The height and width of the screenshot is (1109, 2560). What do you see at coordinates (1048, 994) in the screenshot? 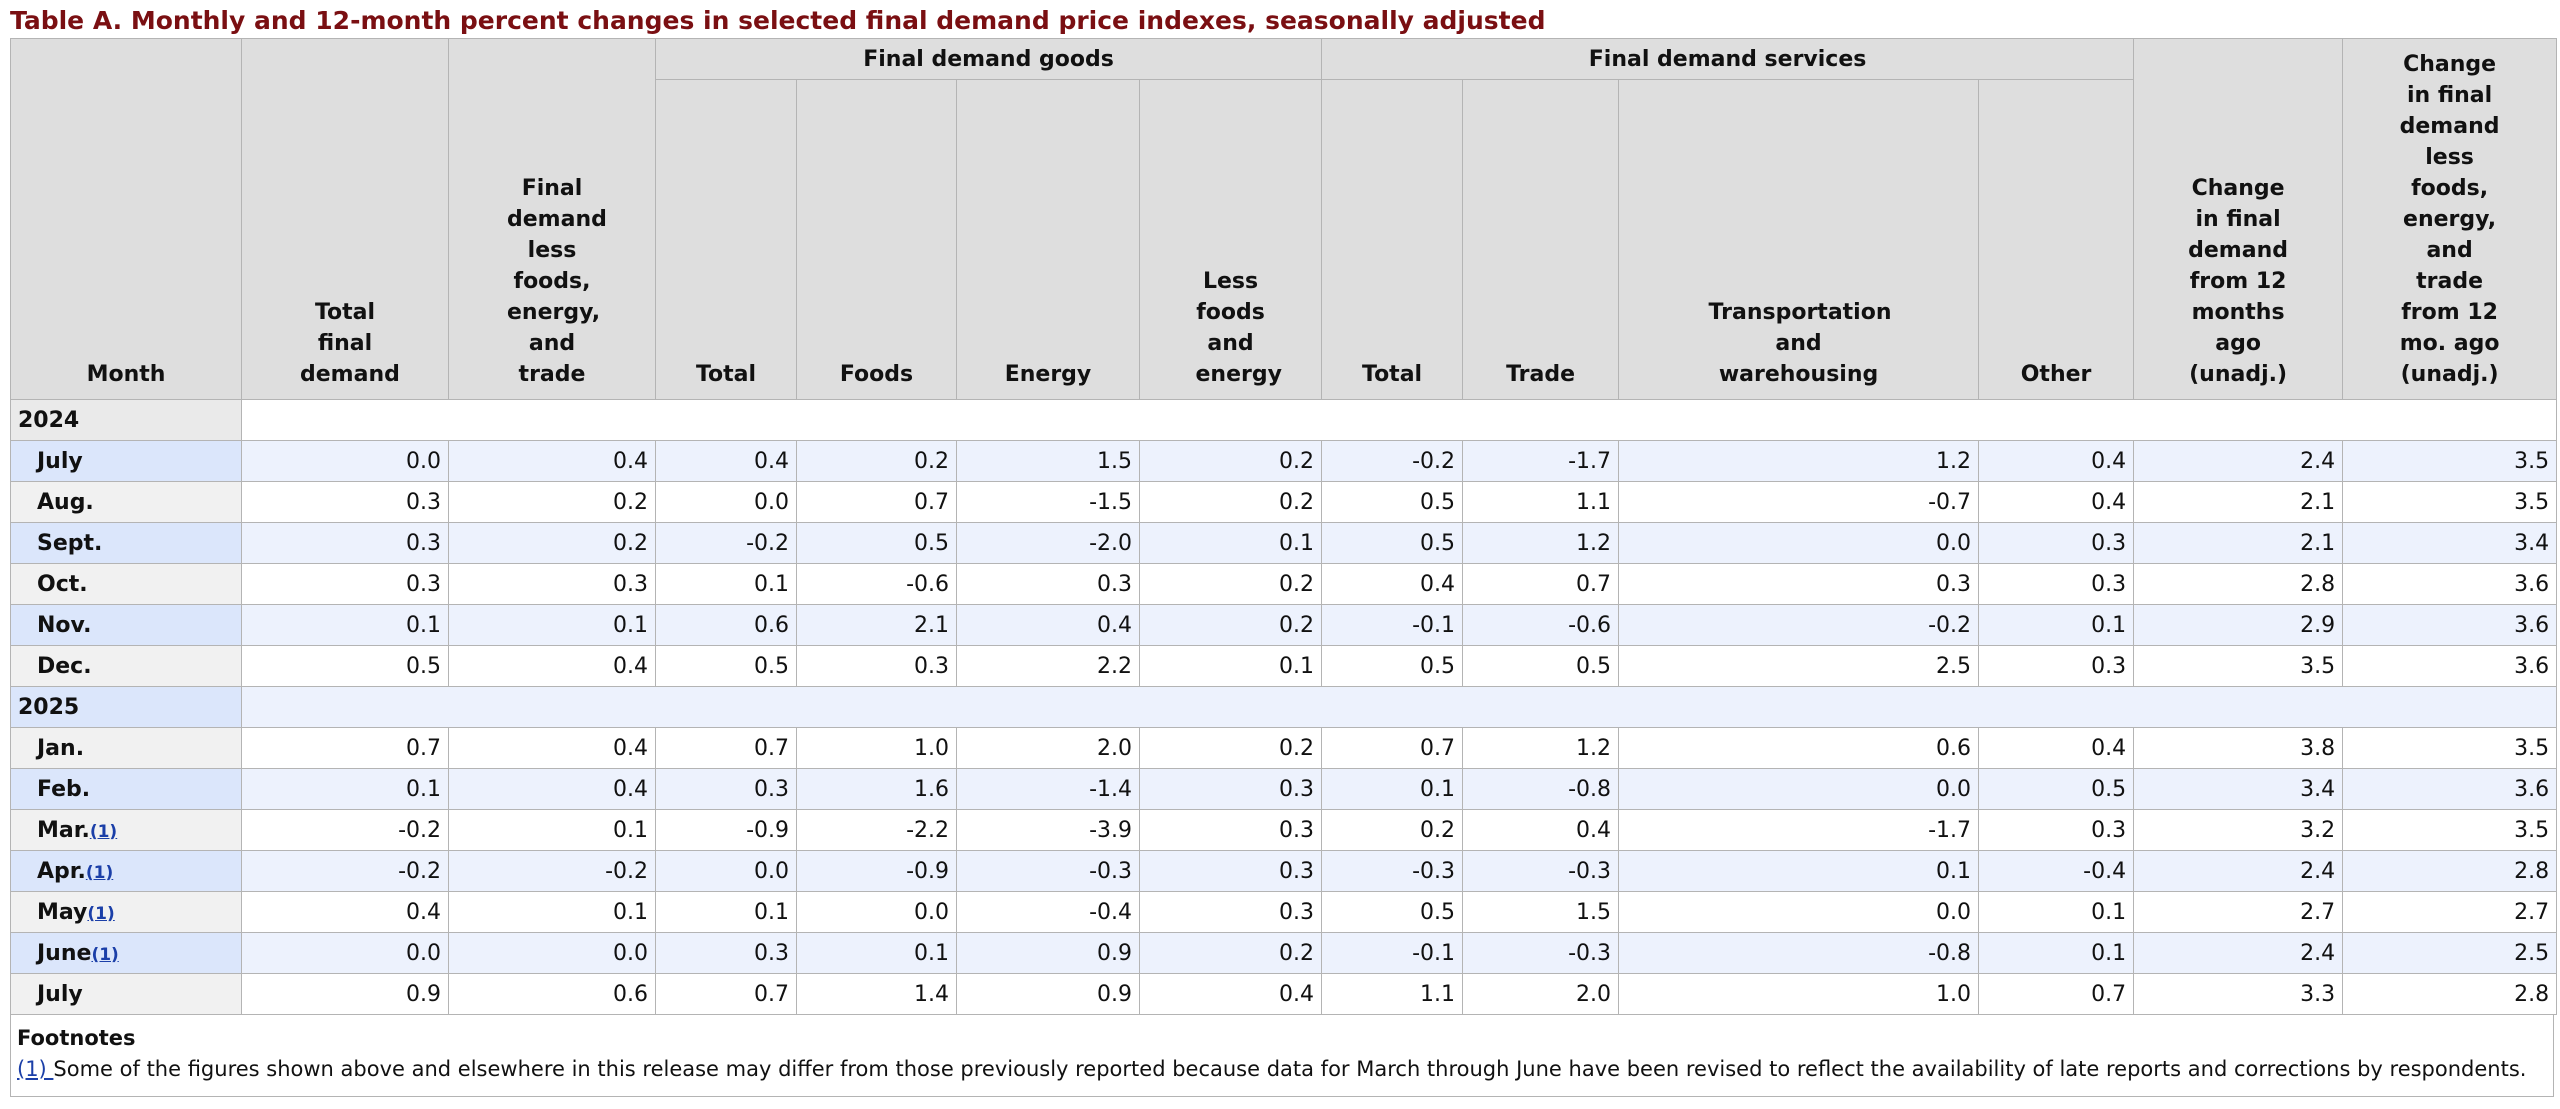
I see `cell-goods-energy: 0.9` at bounding box center [1048, 994].